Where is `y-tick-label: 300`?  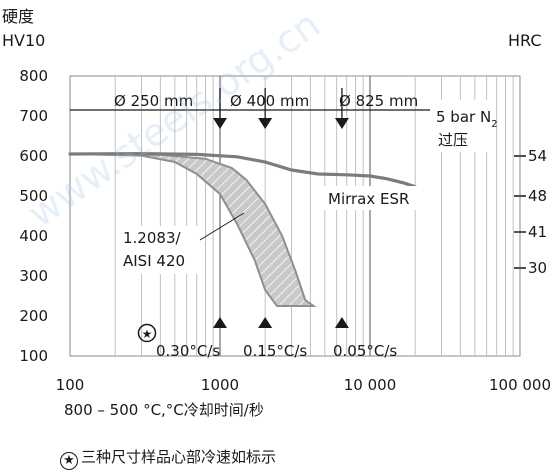
y-tick-label: 300 is located at coordinates (33, 276).